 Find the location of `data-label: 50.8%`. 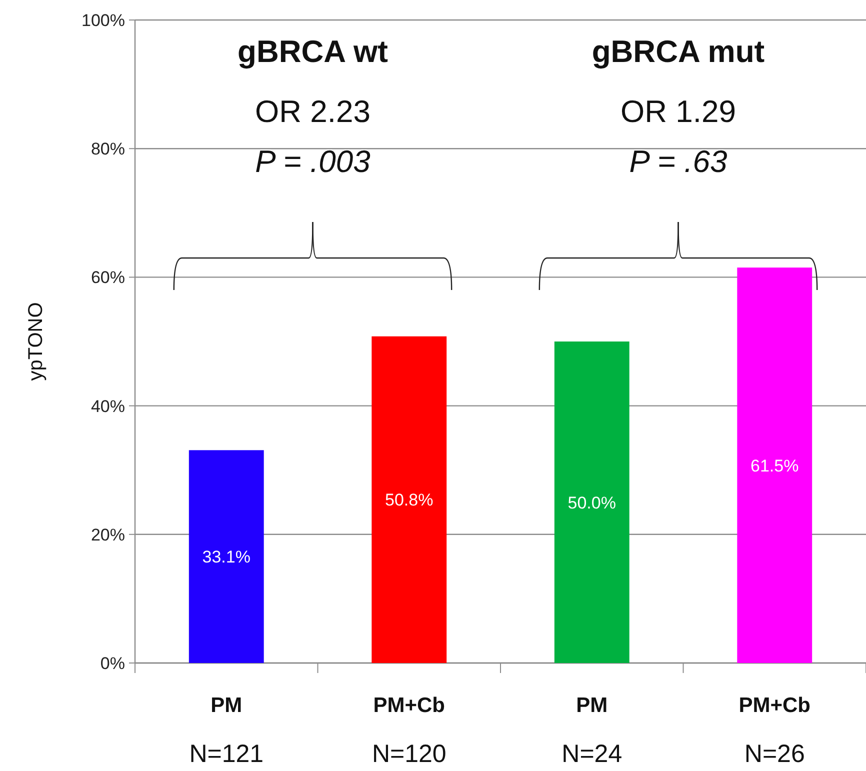

data-label: 50.8% is located at coordinates (409, 500).